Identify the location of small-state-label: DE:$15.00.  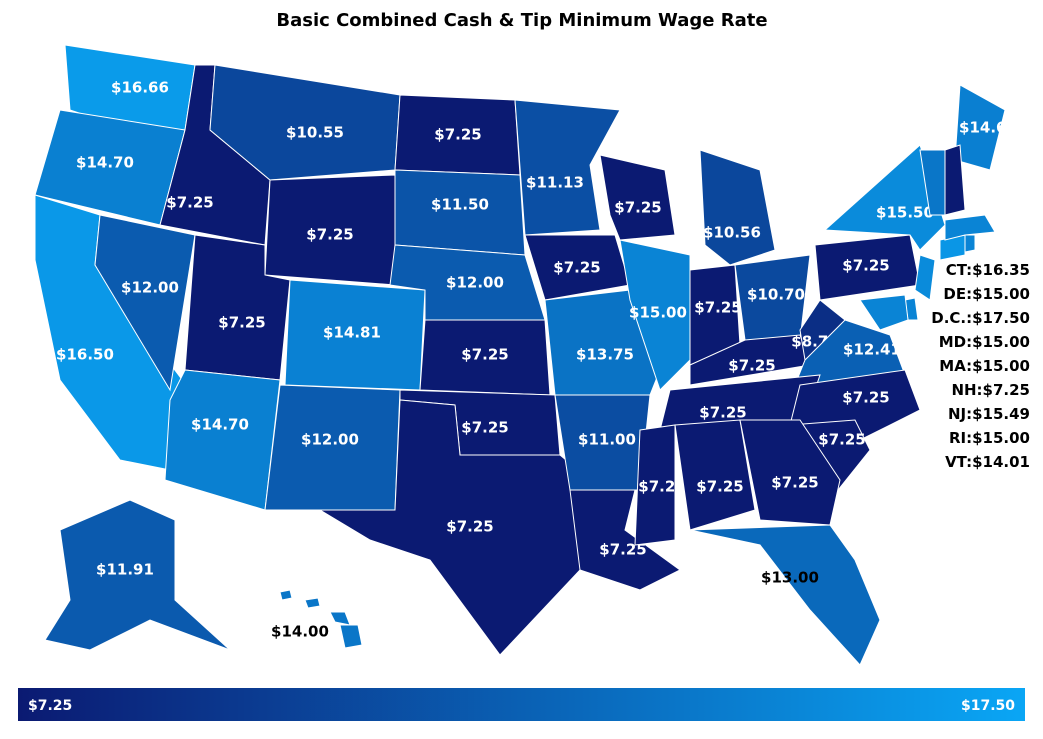
(986, 294).